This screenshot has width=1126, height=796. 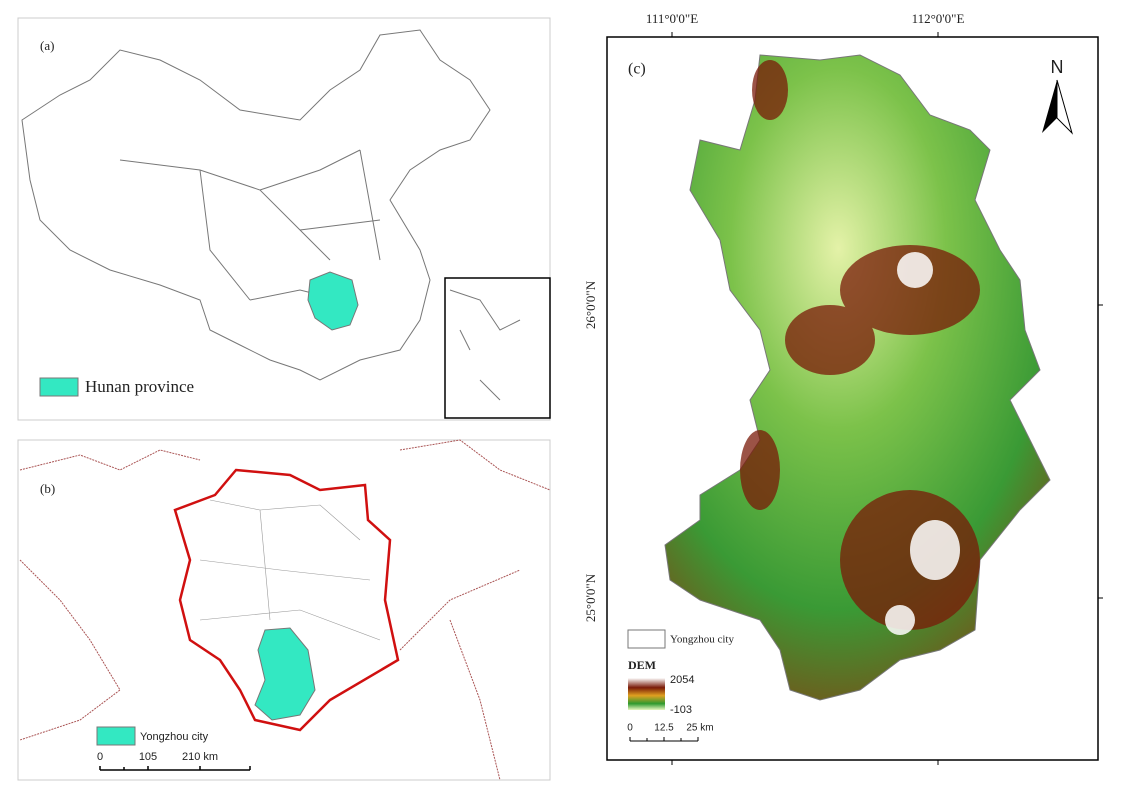 What do you see at coordinates (47, 45) in the screenshot?
I see `panel-label: (a)` at bounding box center [47, 45].